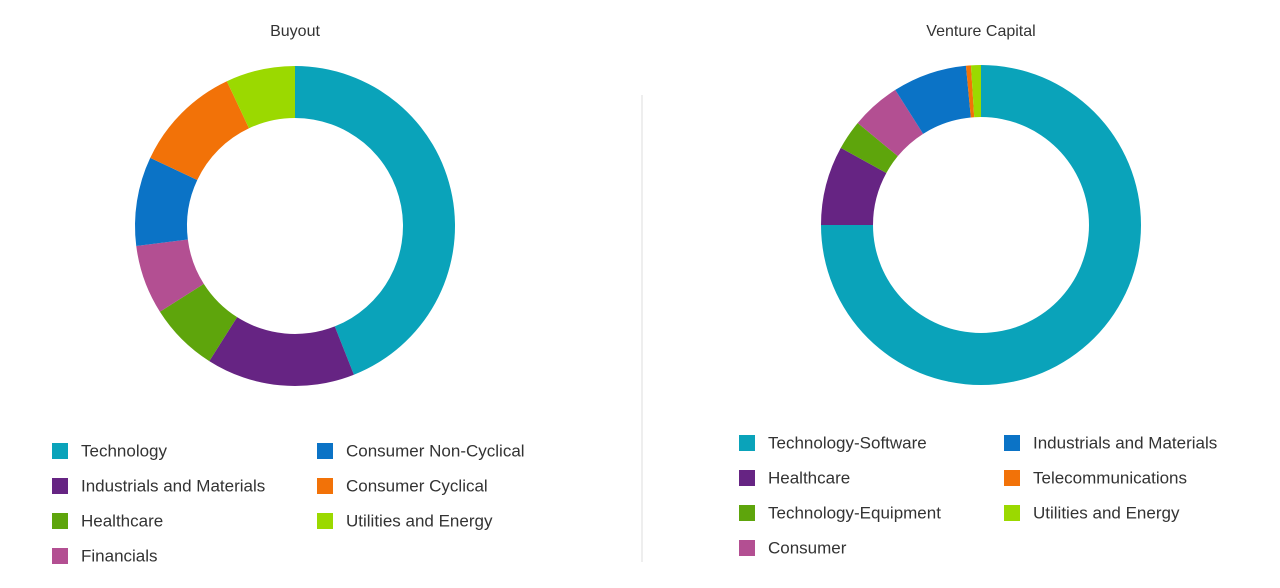 Image resolution: width=1280 pixels, height=588 pixels. Describe the element at coordinates (435, 450) in the screenshot. I see `legend-label: Consumer Non-Cyclical` at that location.